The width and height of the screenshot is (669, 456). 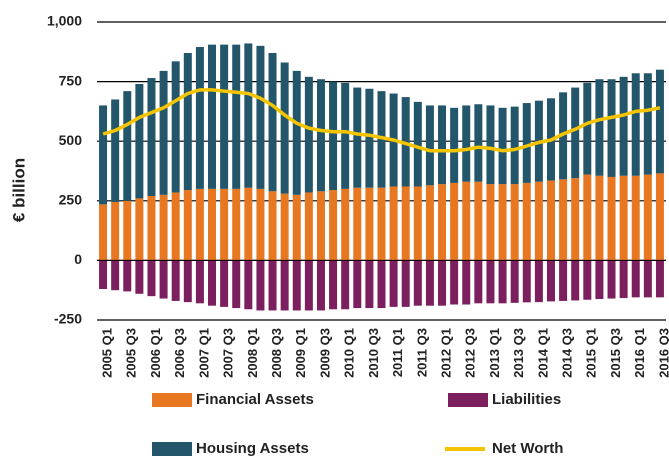 I want to click on x-tick-label: 2008 Q1, so click(x=252, y=353).